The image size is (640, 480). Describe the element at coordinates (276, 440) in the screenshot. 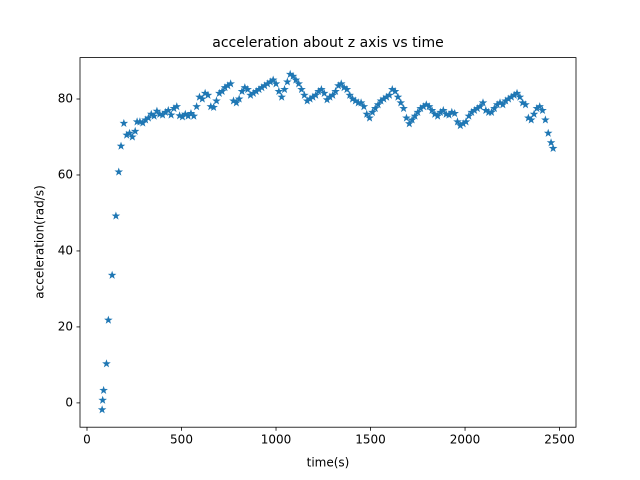

I see `x-tick-label: 1000` at that location.